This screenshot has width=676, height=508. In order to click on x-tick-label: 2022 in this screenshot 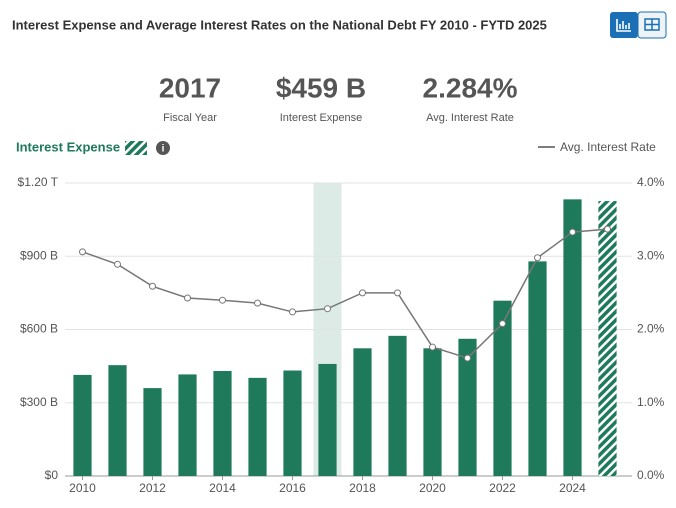, I will do `click(502, 488)`.